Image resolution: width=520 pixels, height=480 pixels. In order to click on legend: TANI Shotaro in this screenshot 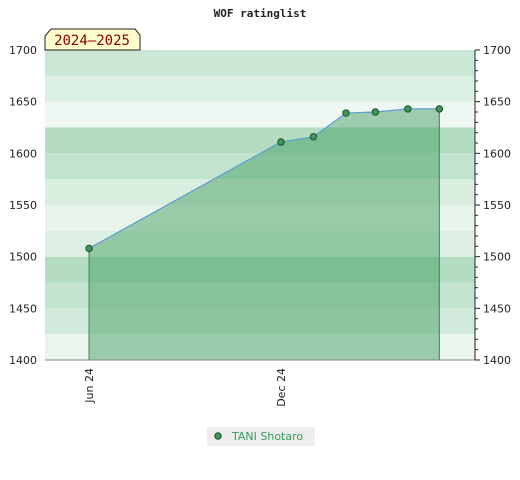, I will do `click(261, 436)`.